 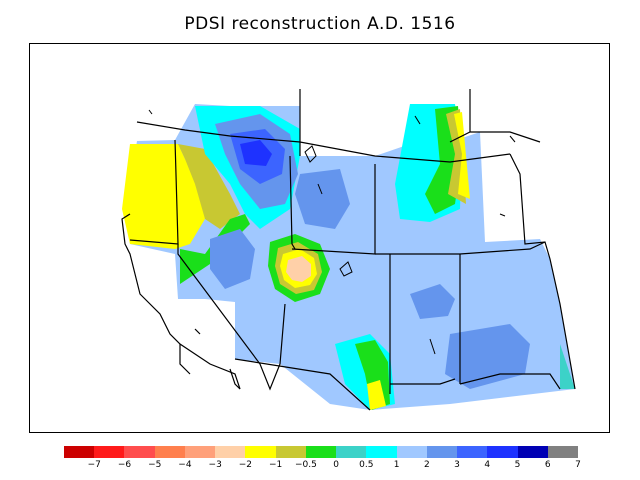 I want to click on colorbar-ticks: −7 −6 −5 −4 −3 −2 −1 −0.5 0 0.5 1 2 3 4 5 6 7, so click(x=320, y=468).